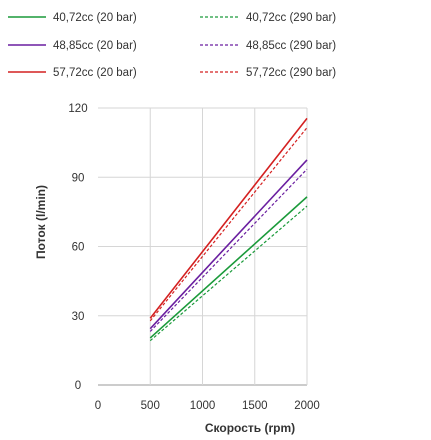 Image resolution: width=431 pixels, height=440 pixels. Describe the element at coordinates (77, 109) in the screenshot. I see `y-tick-label: 120` at that location.